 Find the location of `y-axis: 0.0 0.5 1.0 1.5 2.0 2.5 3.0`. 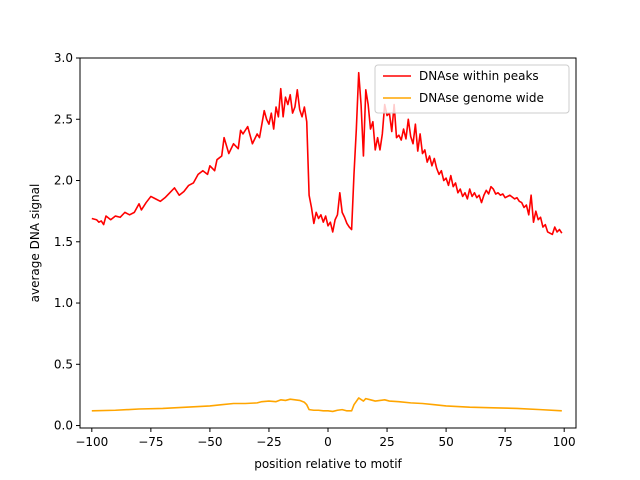

y-axis: 0.0 0.5 1.0 1.5 2.0 2.5 3.0 is located at coordinates (67, 242).